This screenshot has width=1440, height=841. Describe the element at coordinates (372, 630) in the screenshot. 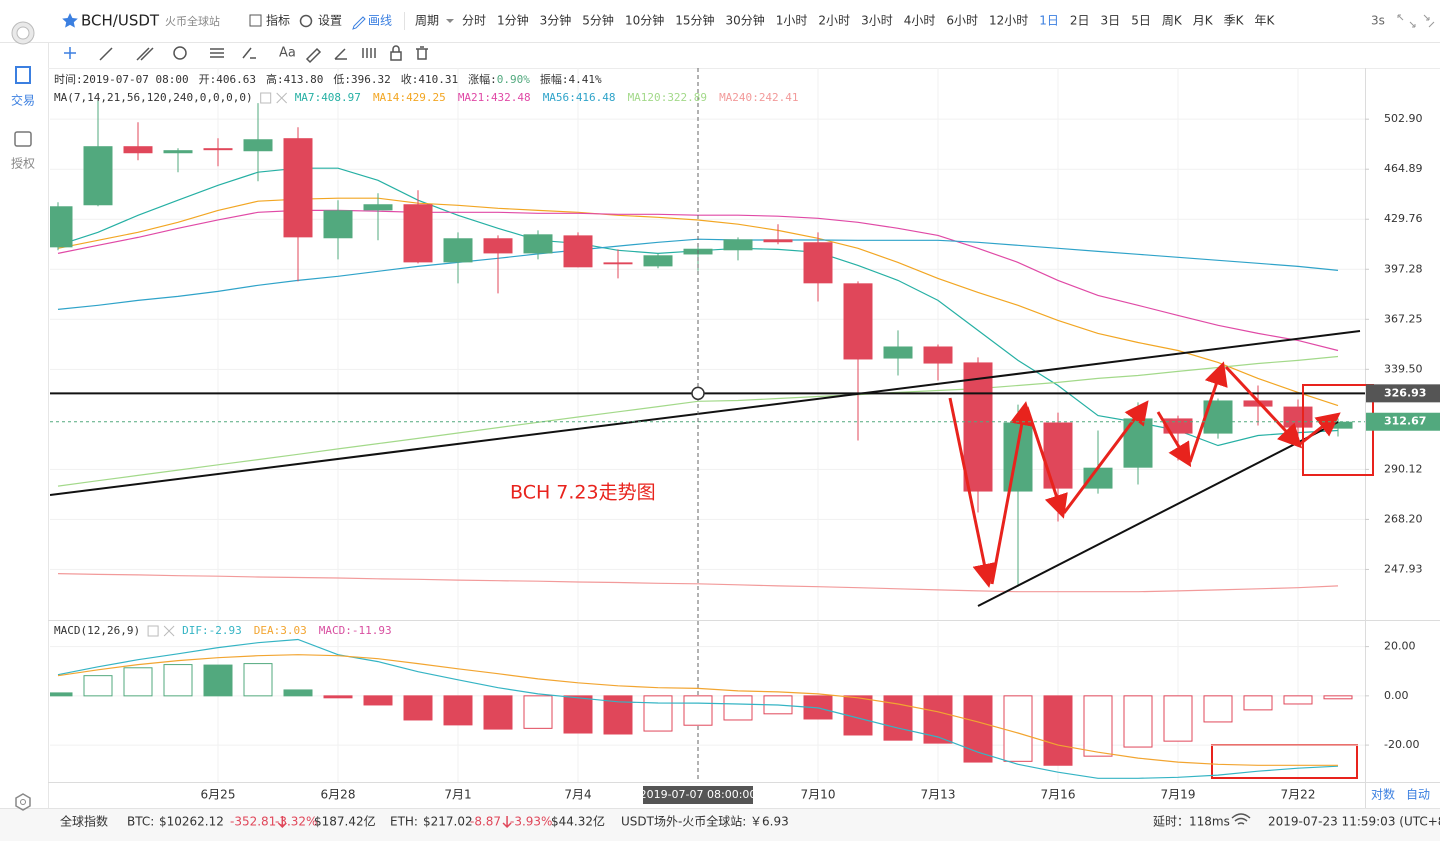

I see `legend-value: -11.93` at that location.